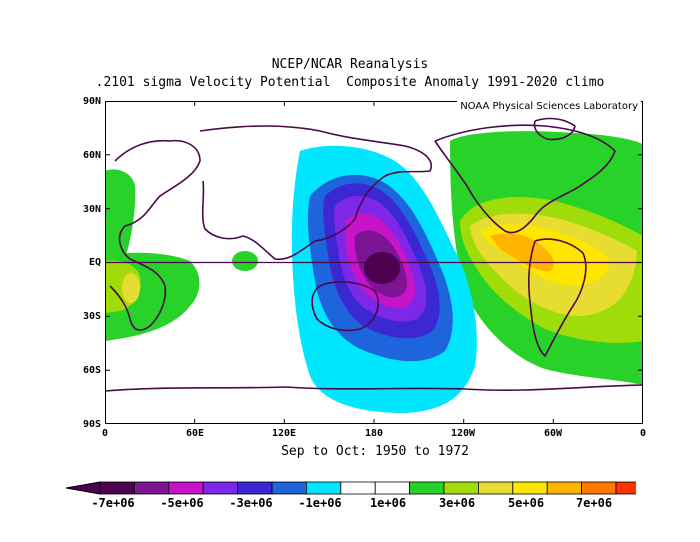 The height and width of the screenshot is (542, 700). I want to click on positive-africa-core, so click(131, 288).